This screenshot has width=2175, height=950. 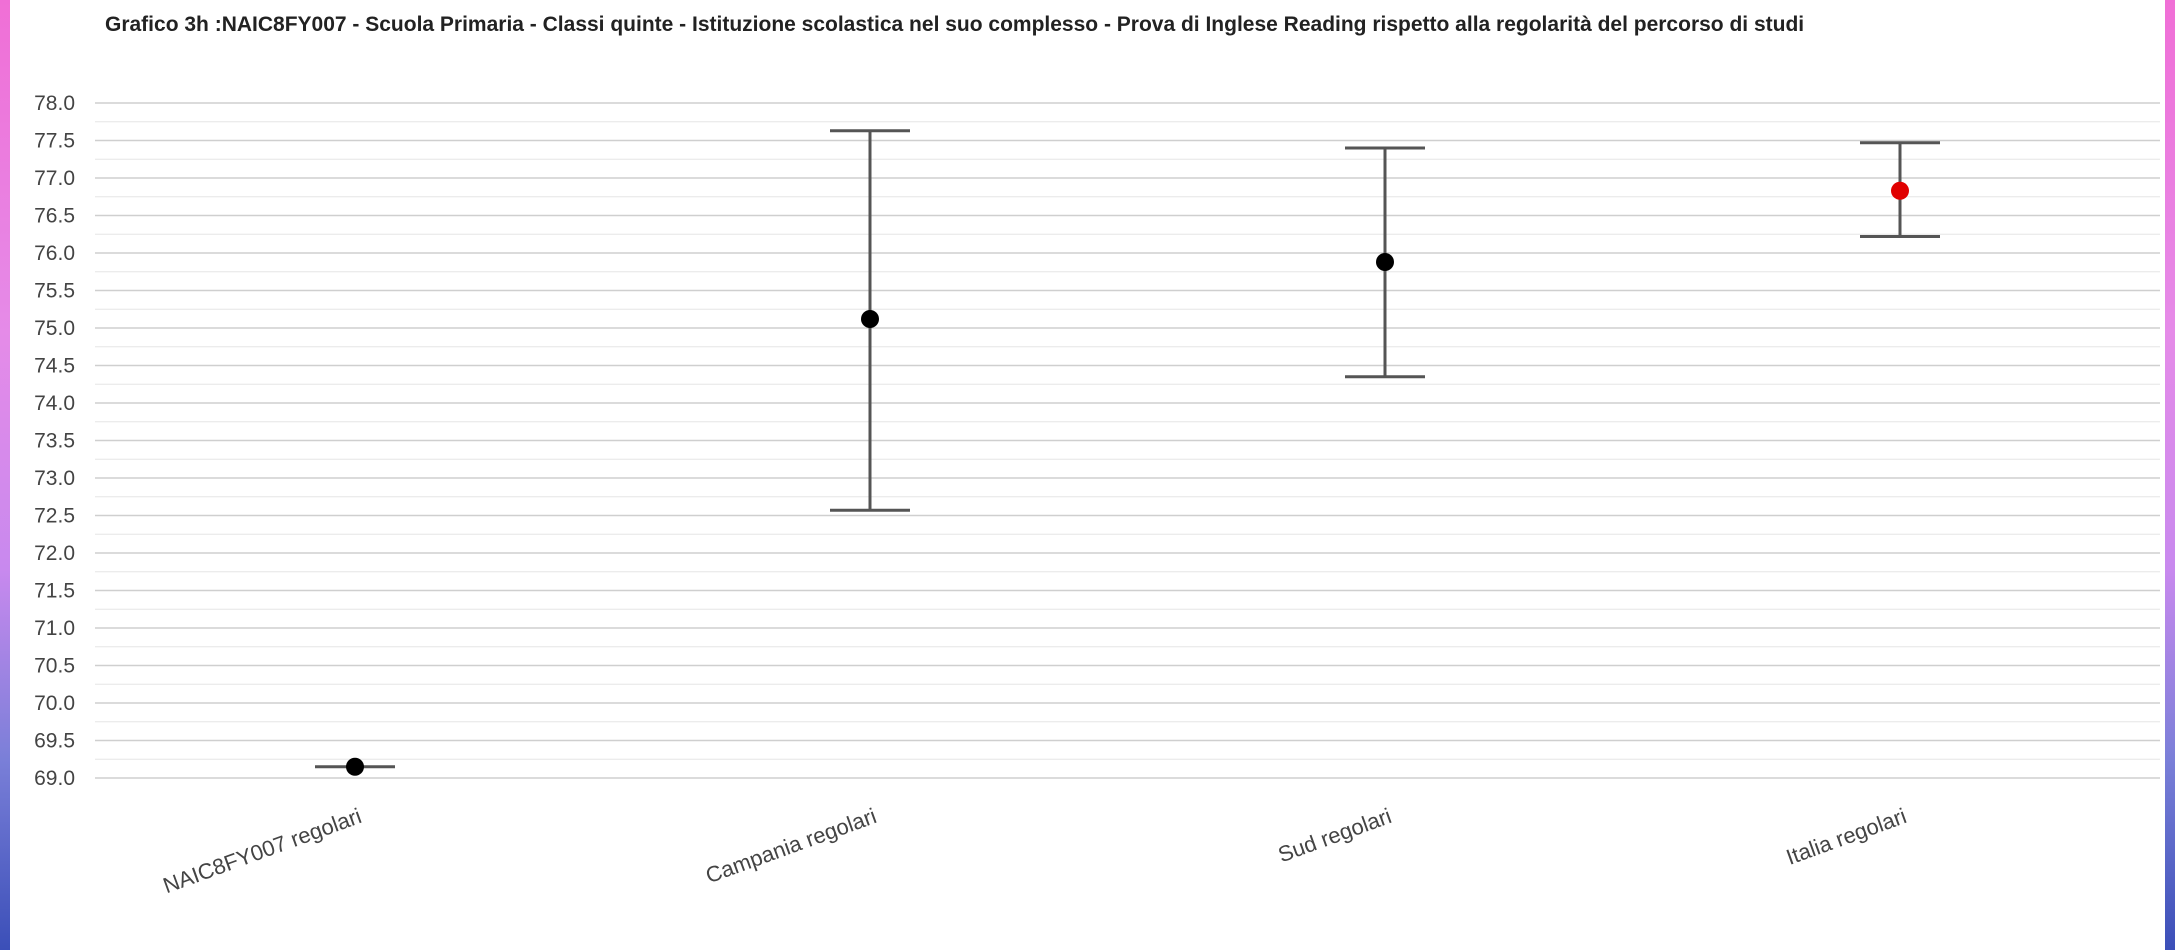 I want to click on y-tick-label: 76.0, so click(x=54, y=253).